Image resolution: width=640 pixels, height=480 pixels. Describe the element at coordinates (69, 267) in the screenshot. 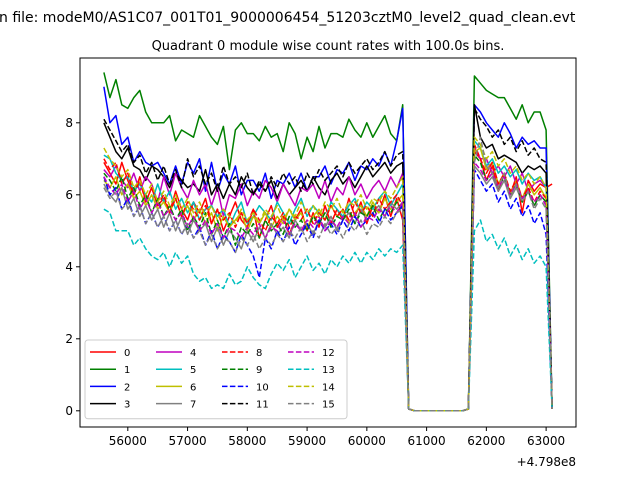

I see `y-tick-label: 4` at that location.